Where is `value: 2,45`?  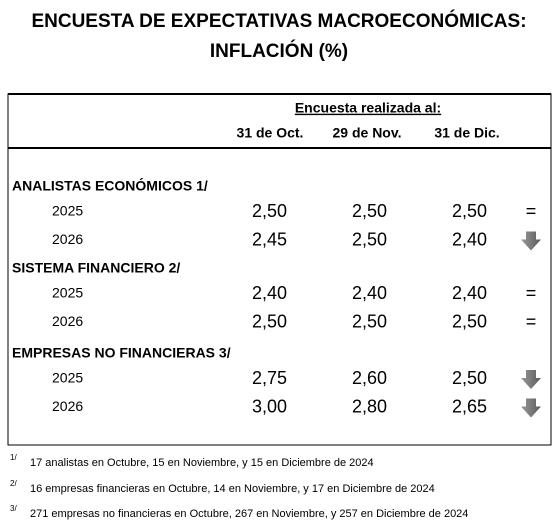 value: 2,45 is located at coordinates (269, 239).